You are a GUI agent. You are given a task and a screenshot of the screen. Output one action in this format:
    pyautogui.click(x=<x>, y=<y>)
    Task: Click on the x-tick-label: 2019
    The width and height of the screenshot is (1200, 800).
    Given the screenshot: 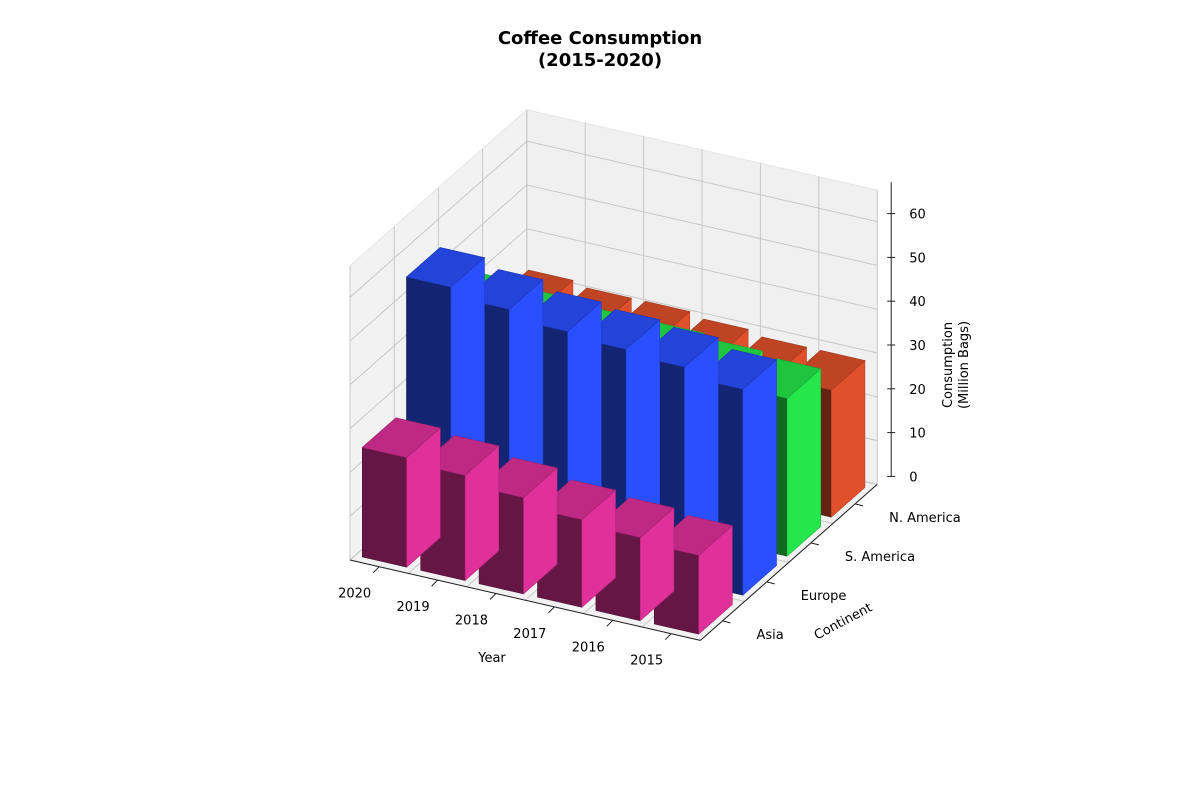 What is the action you would take?
    pyautogui.click(x=413, y=607)
    